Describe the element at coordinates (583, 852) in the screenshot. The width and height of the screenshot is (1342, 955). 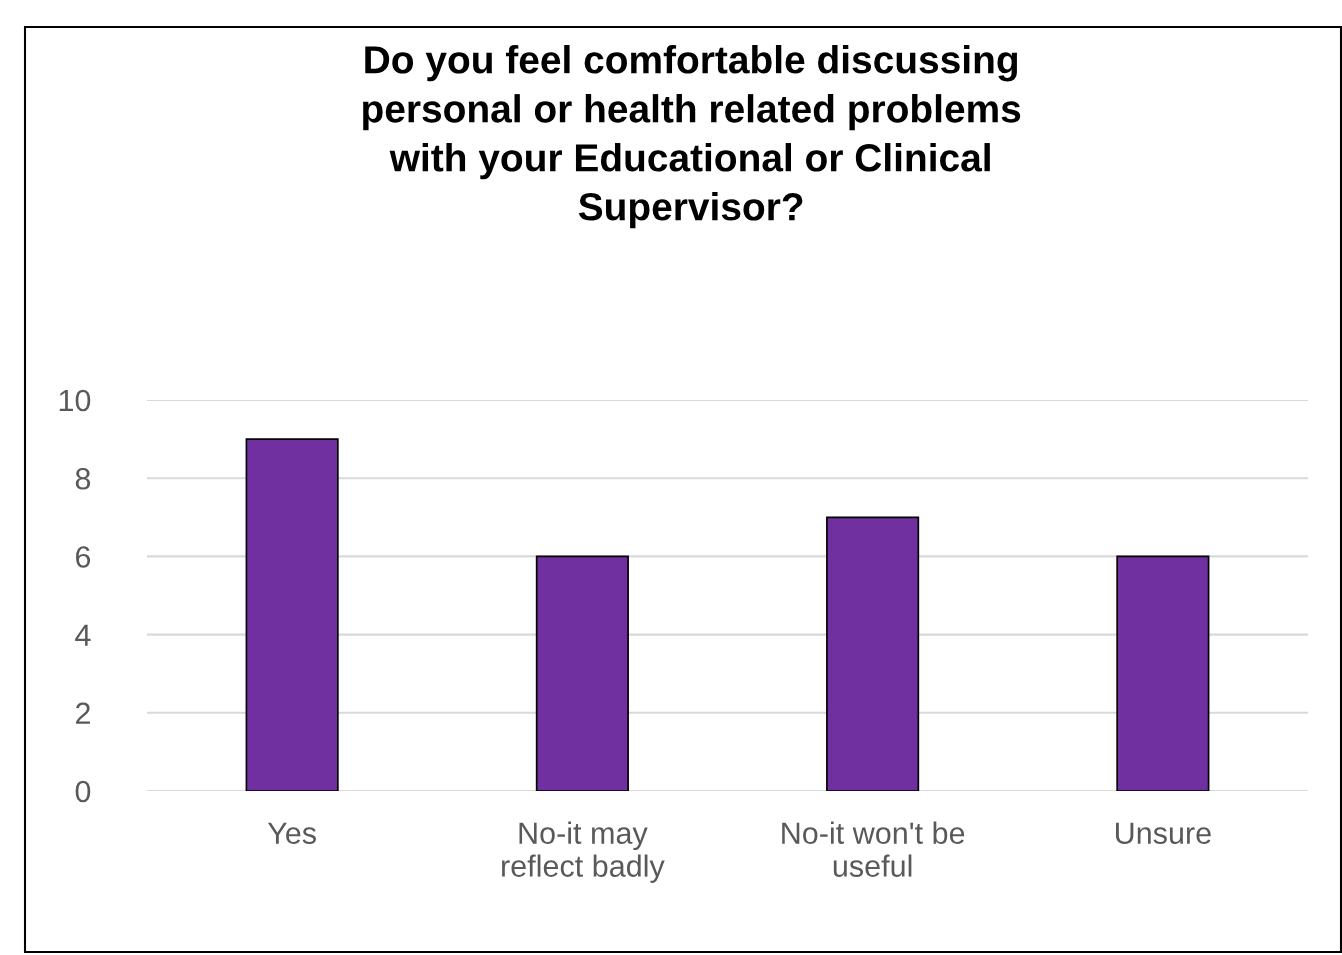
I see `x-tick-label: No-it may reflect badly` at that location.